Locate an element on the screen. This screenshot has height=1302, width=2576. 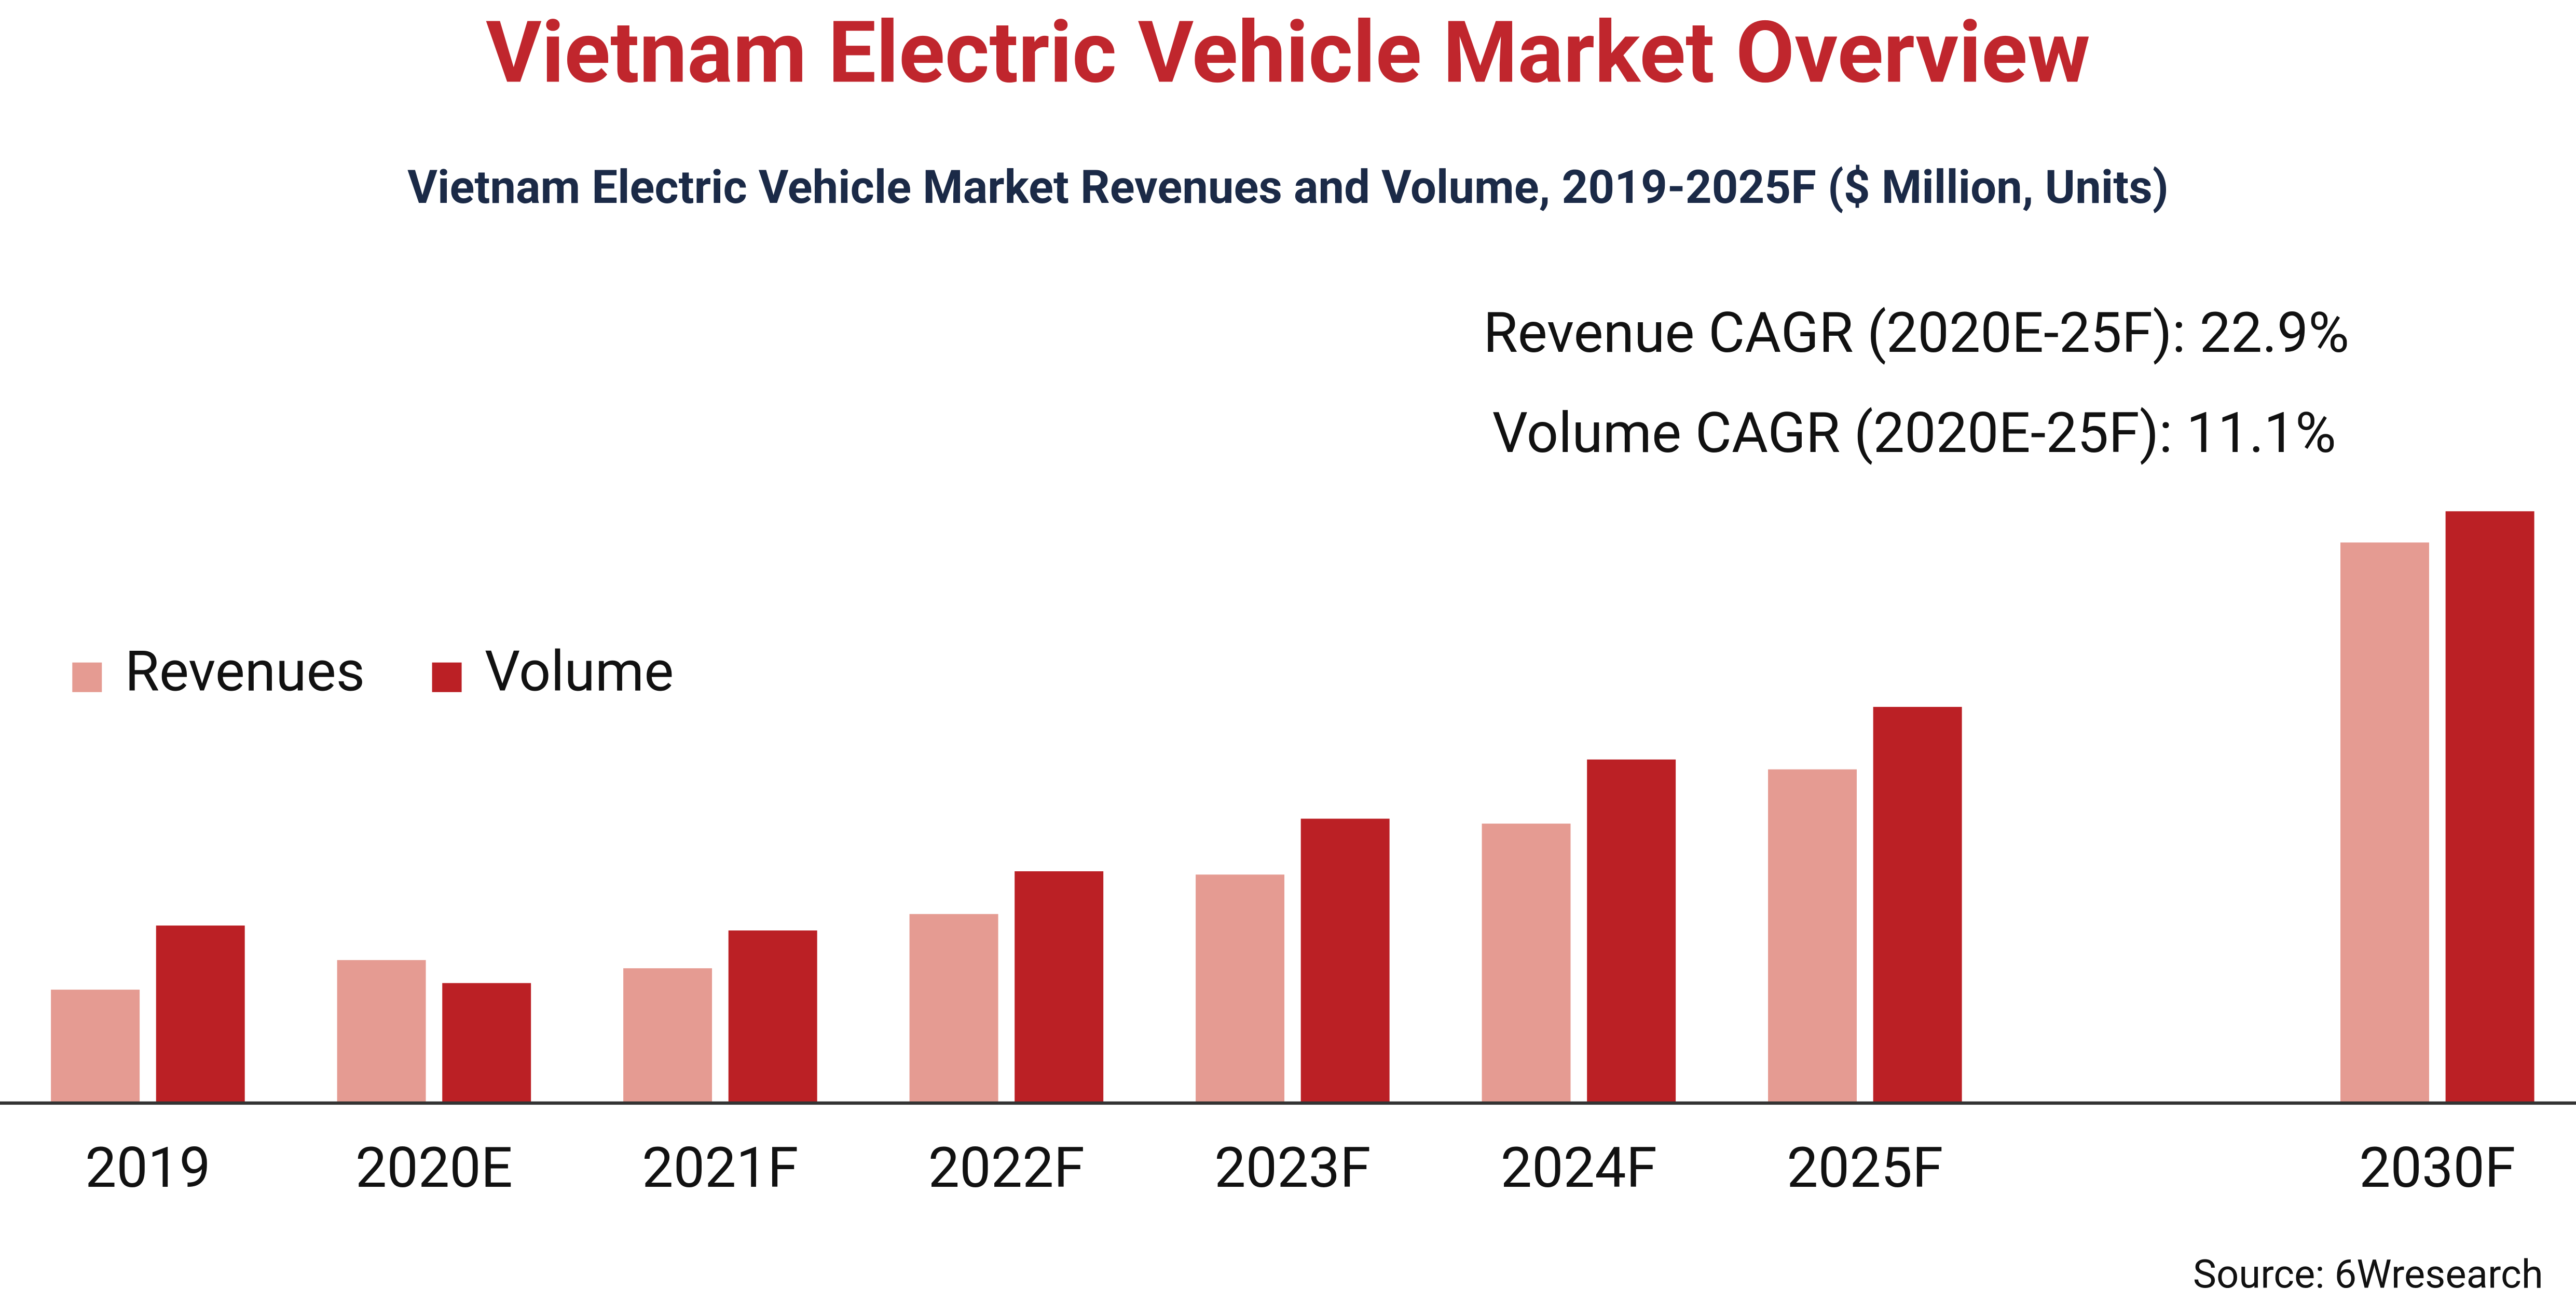
x-tick-label: 2023F is located at coordinates (1292, 1168).